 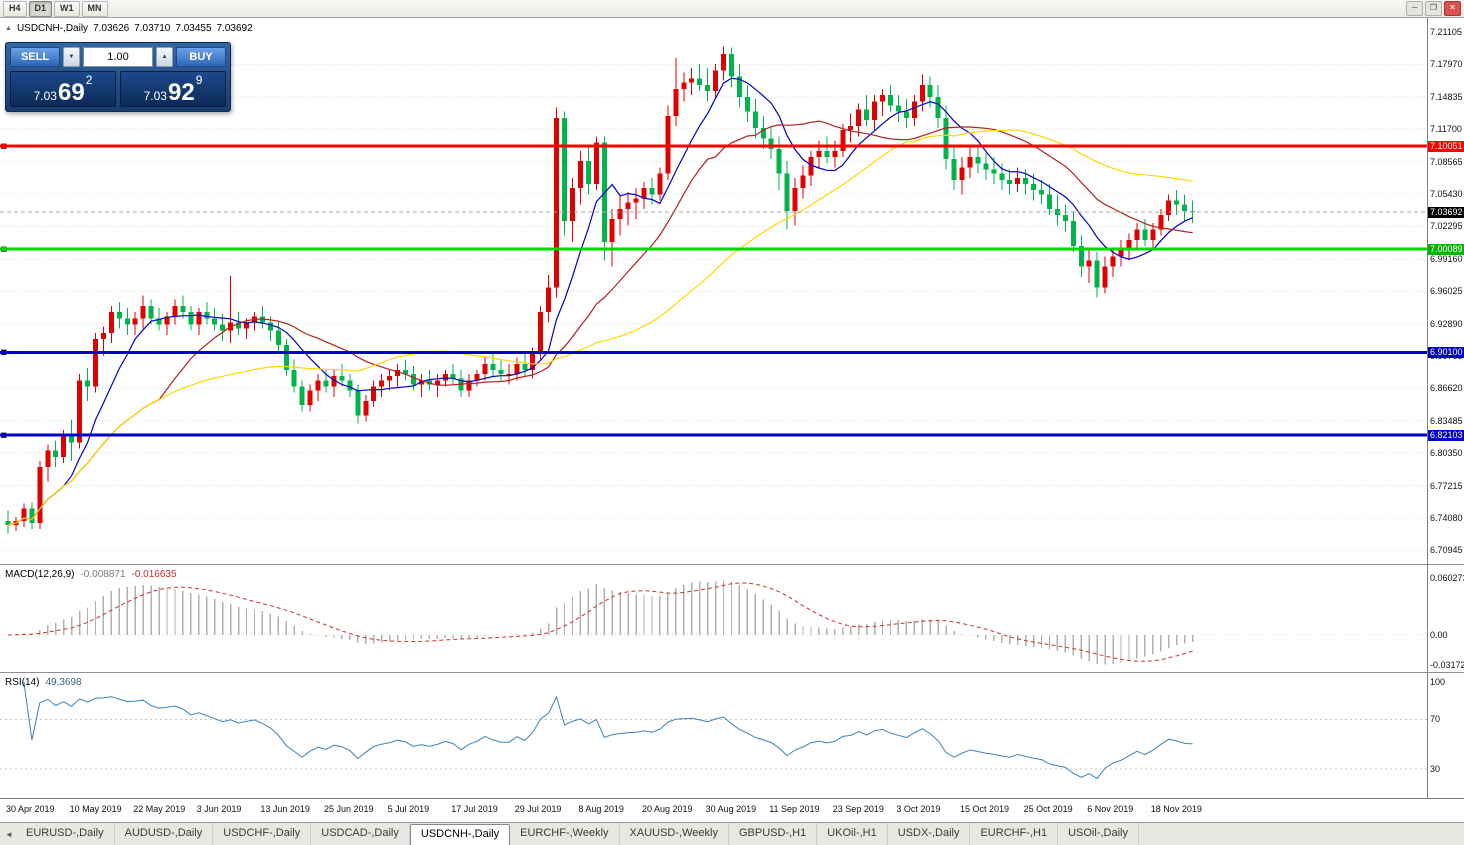 What do you see at coordinates (408, 809) in the screenshot?
I see `date-axis-label: 5 Jul 2019` at bounding box center [408, 809].